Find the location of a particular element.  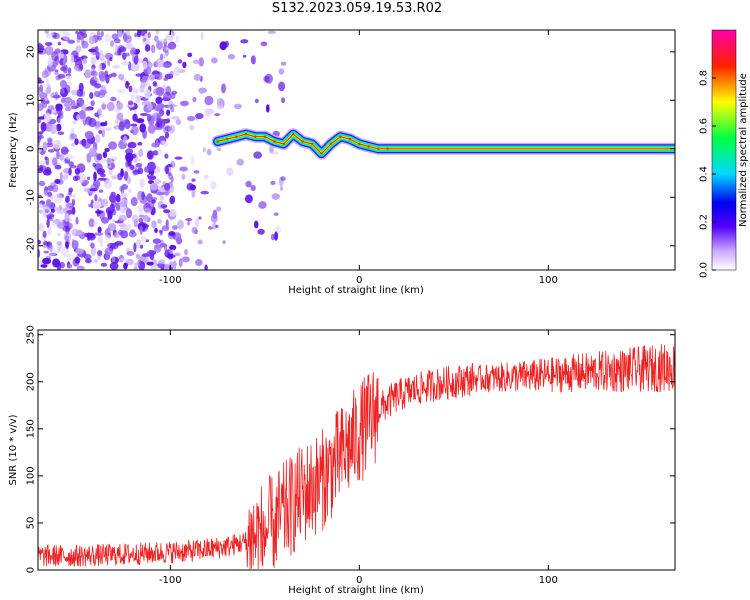

y-tick-label: -20 is located at coordinates (31, 246).